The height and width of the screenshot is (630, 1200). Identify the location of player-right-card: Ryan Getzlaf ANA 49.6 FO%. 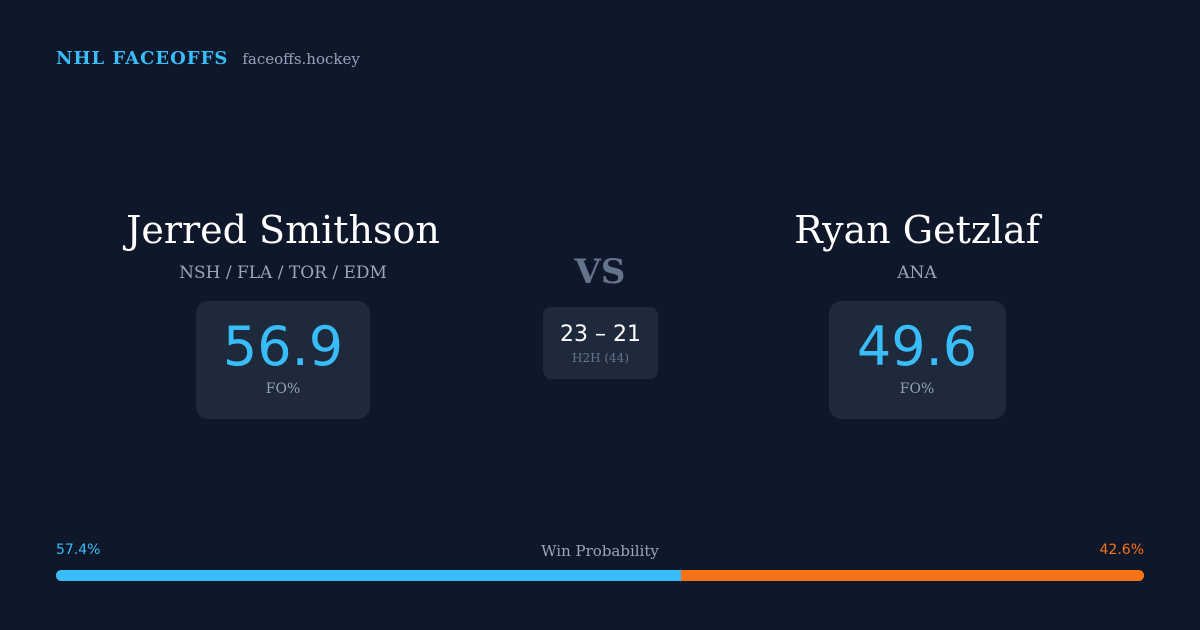
(917, 312).